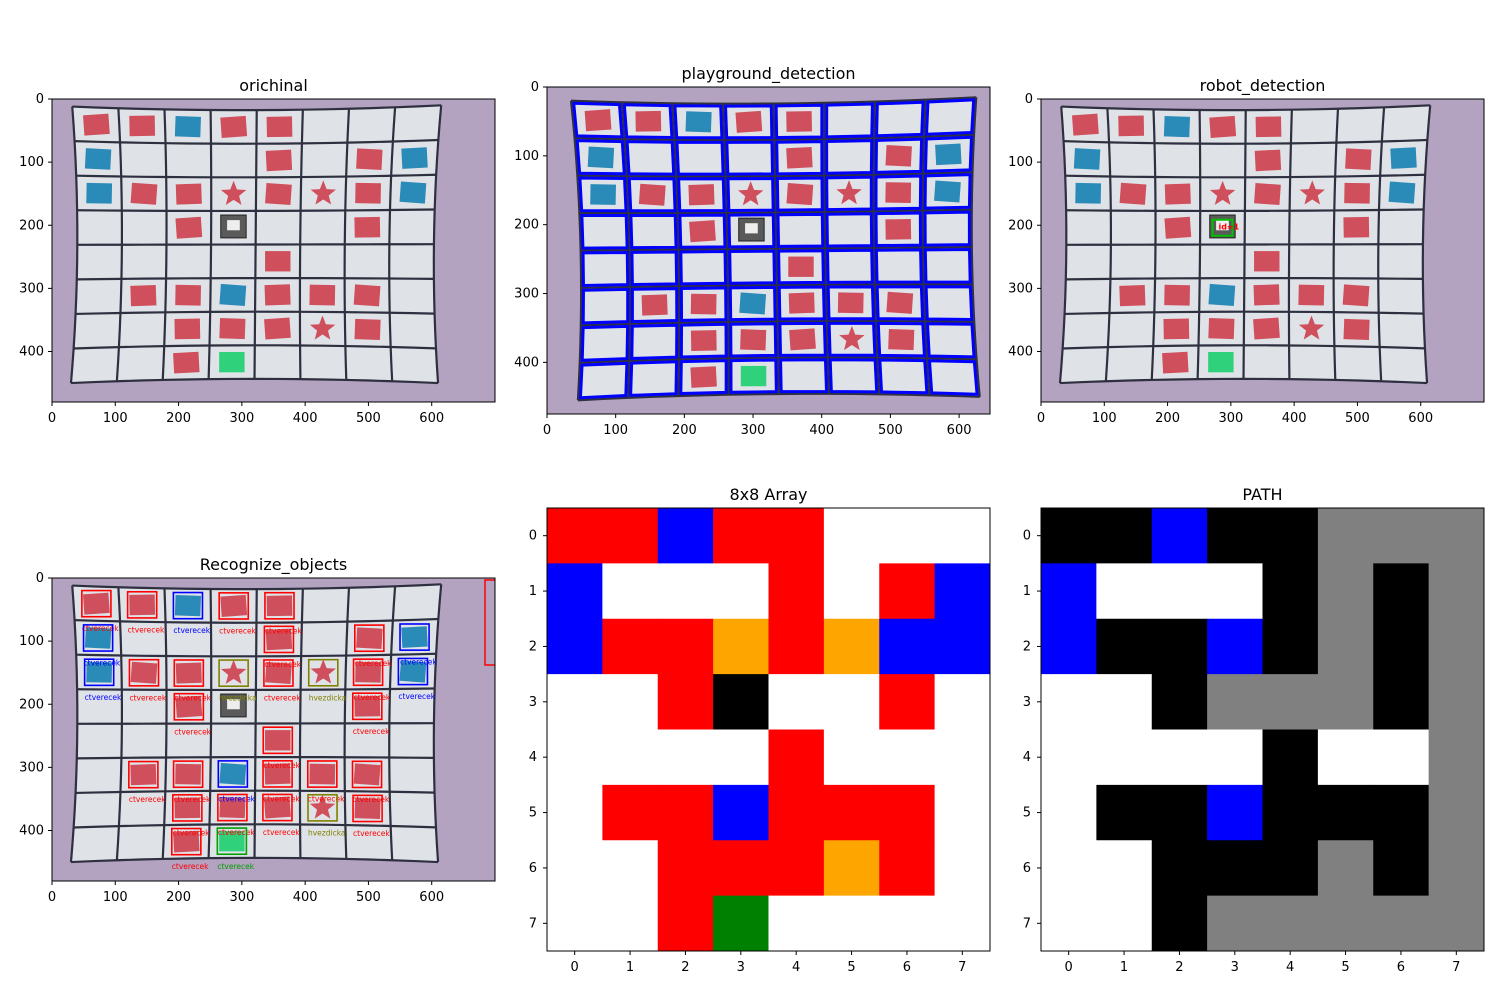 The image size is (1500, 1000). I want to click on y-tick-label: 100, so click(526, 156).